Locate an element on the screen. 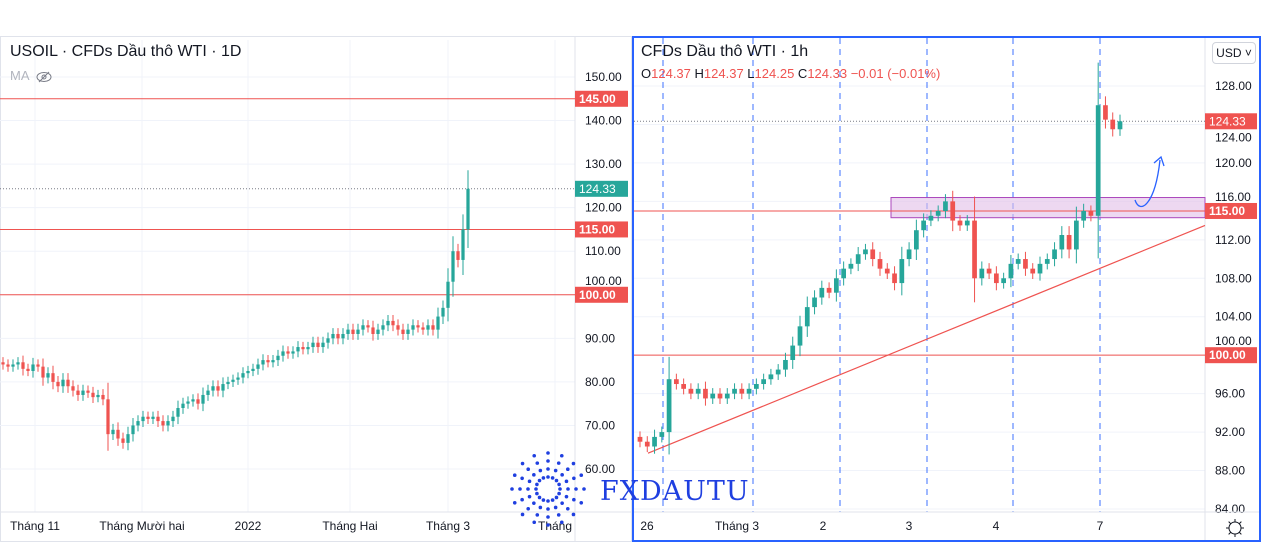  x-tick-label: 26 is located at coordinates (647, 526).